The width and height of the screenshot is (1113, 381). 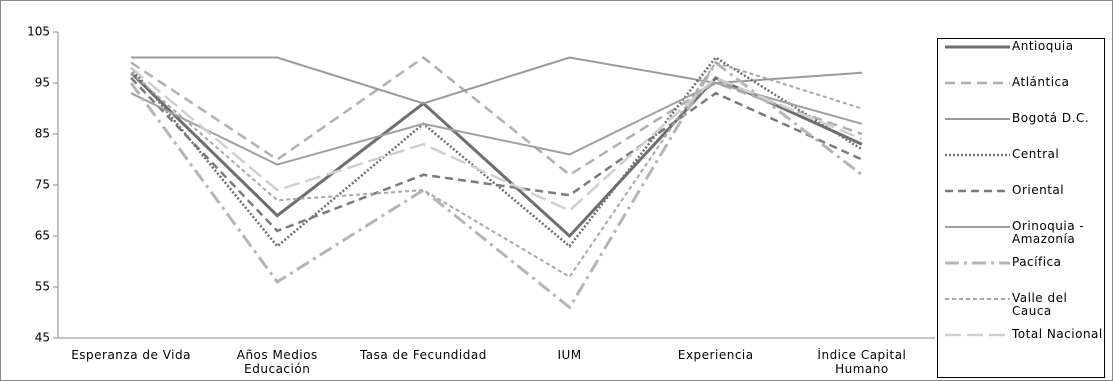 I want to click on x-tick-label: Experiencia, so click(x=715, y=355).